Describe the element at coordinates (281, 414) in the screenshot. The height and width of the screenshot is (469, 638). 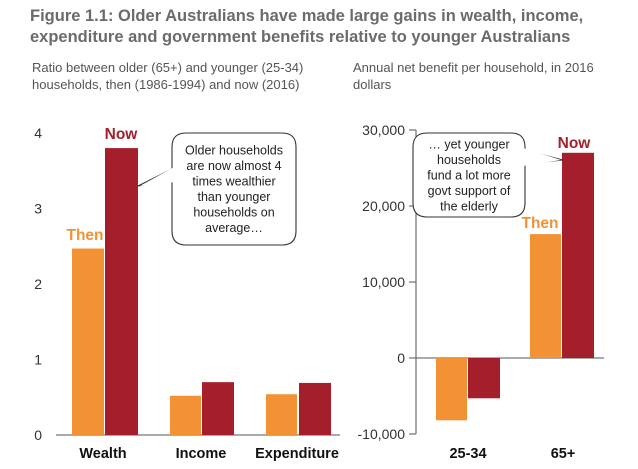
I see `left-bar-then-expenditure` at that location.